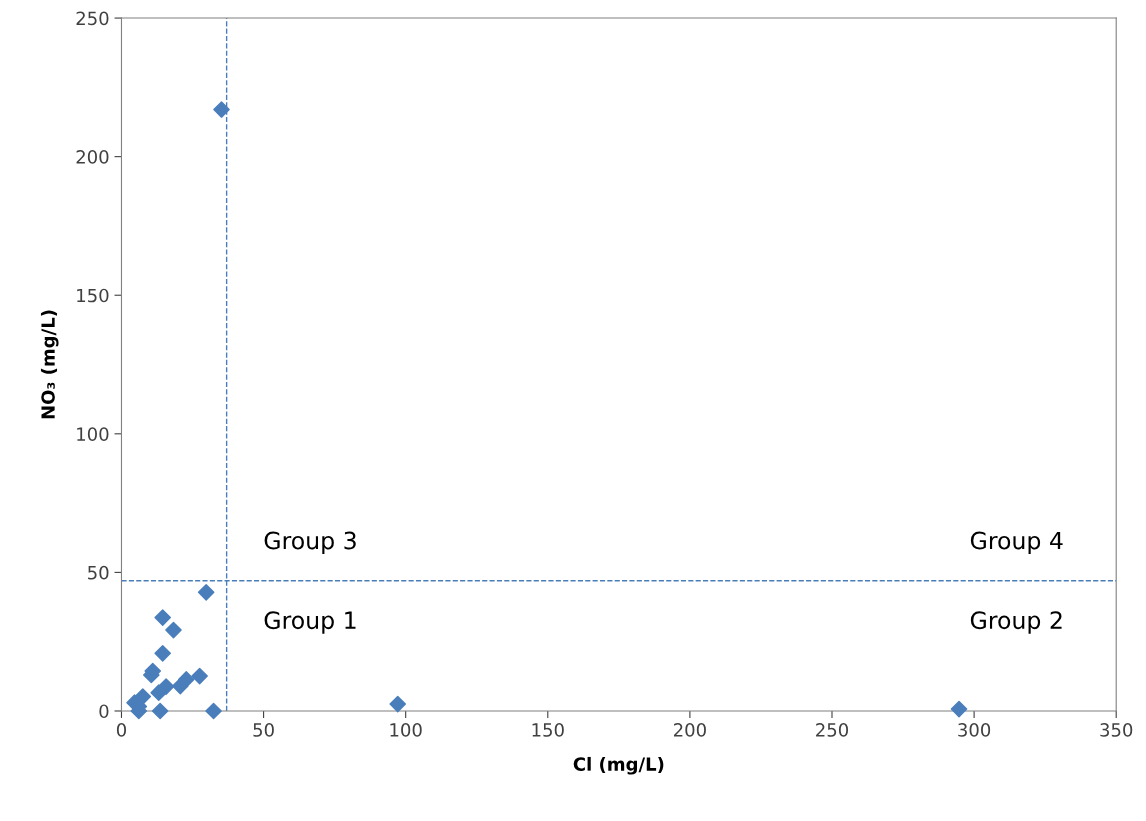 This screenshot has width=1146, height=821. I want to click on x-tick-label: 50, so click(263, 730).